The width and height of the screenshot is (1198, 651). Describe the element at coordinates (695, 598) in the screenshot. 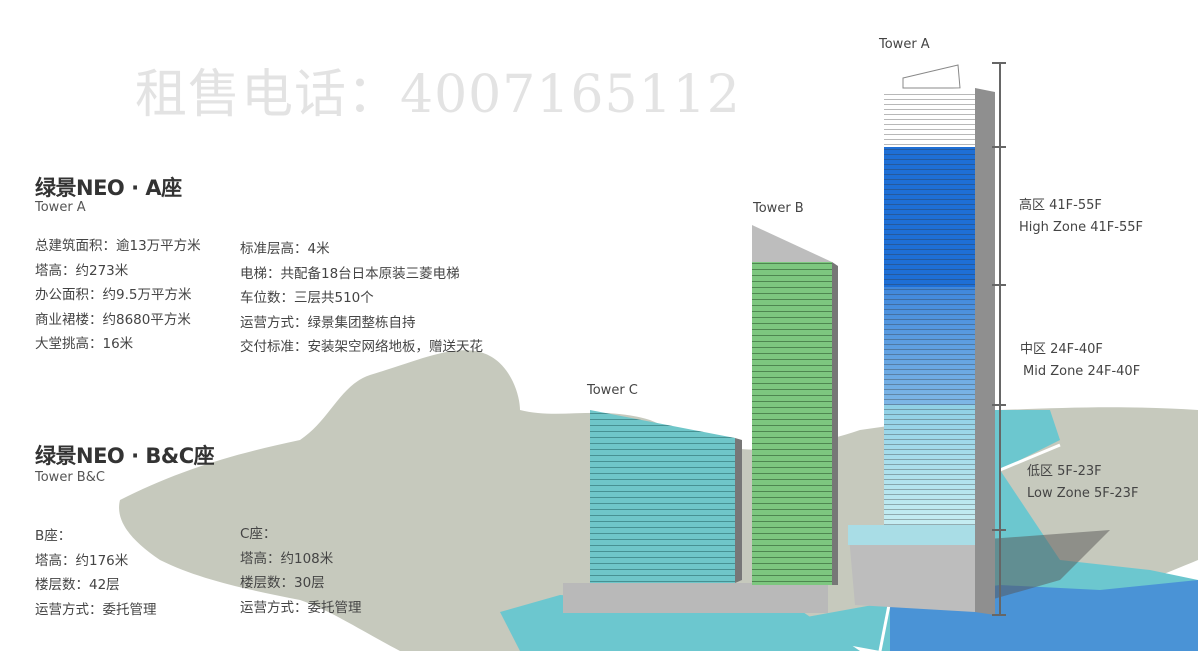

I see `podium-bc` at that location.